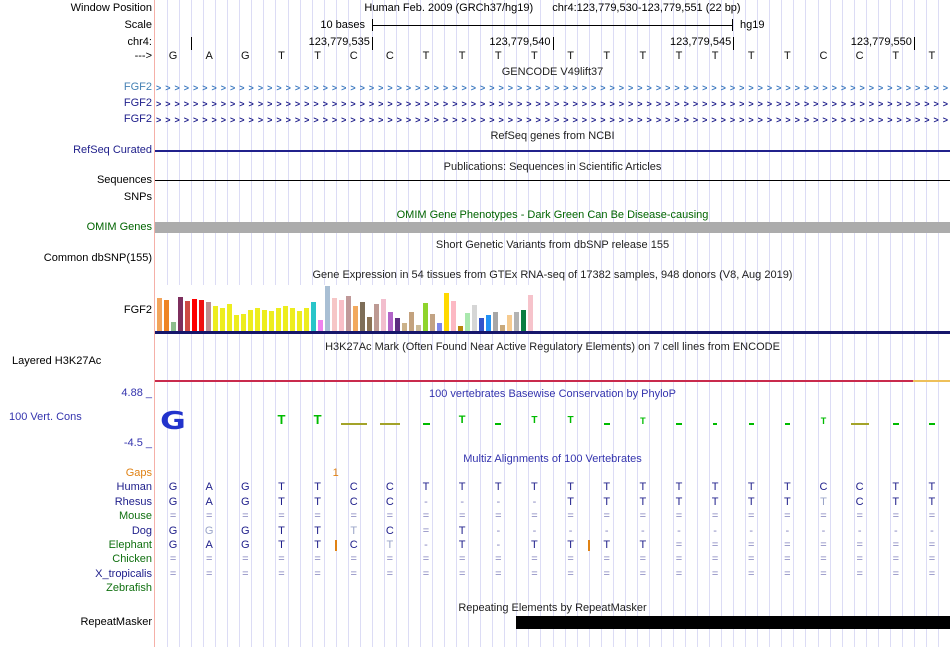  I want to click on track-label-window-position: Window Position, so click(111, 8).